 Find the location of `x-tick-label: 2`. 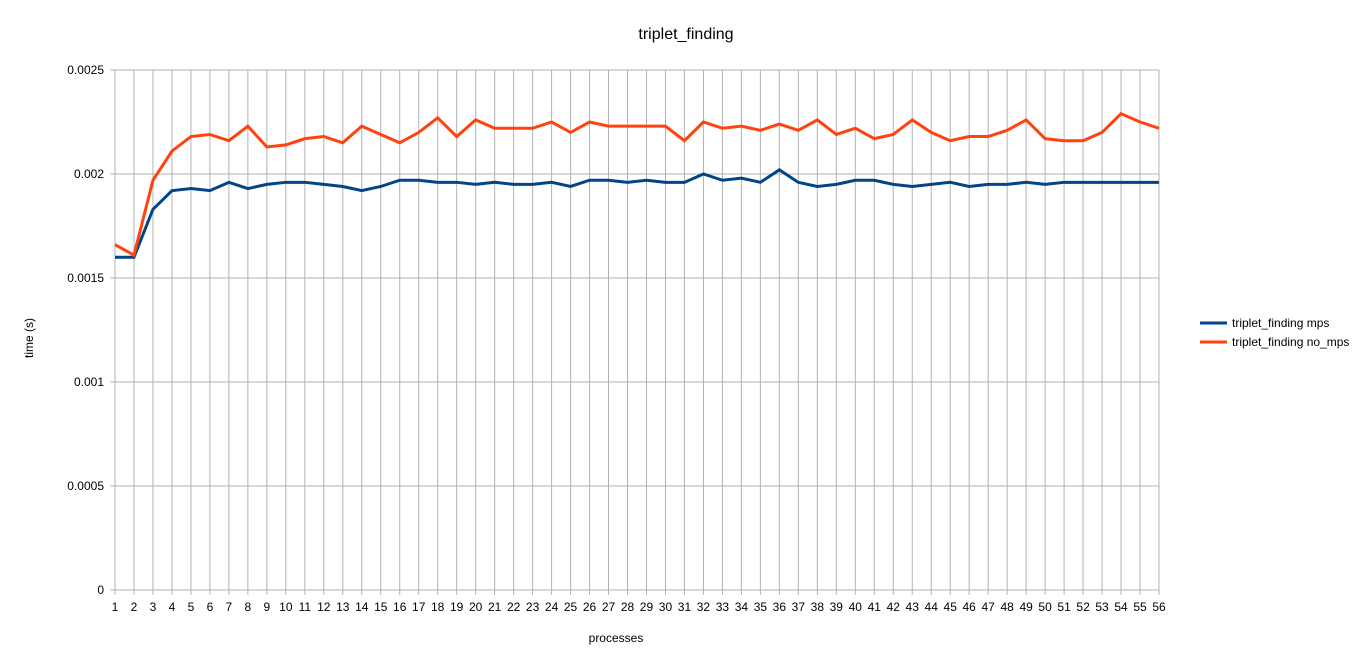

x-tick-label: 2 is located at coordinates (134, 607).